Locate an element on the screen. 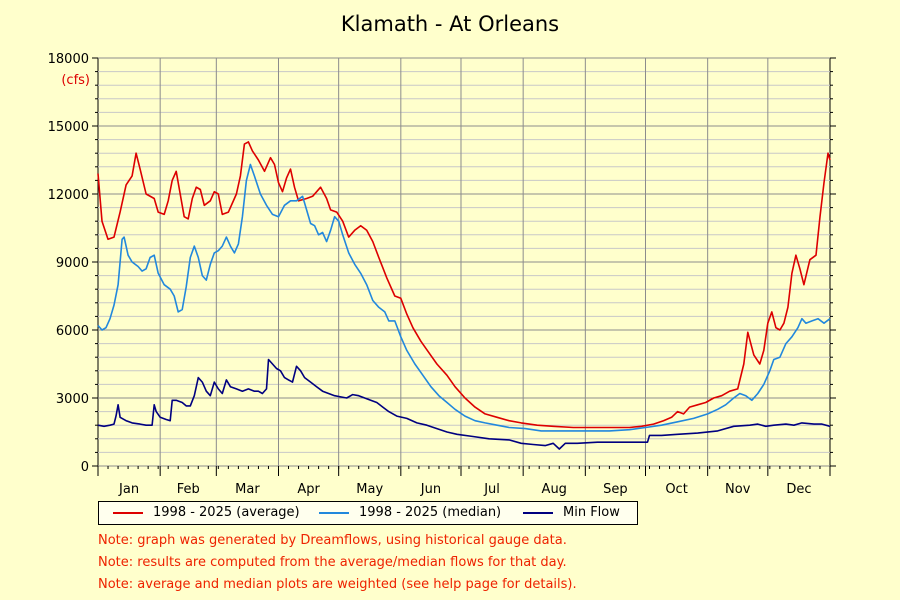  min-flow-line is located at coordinates (464, 404).